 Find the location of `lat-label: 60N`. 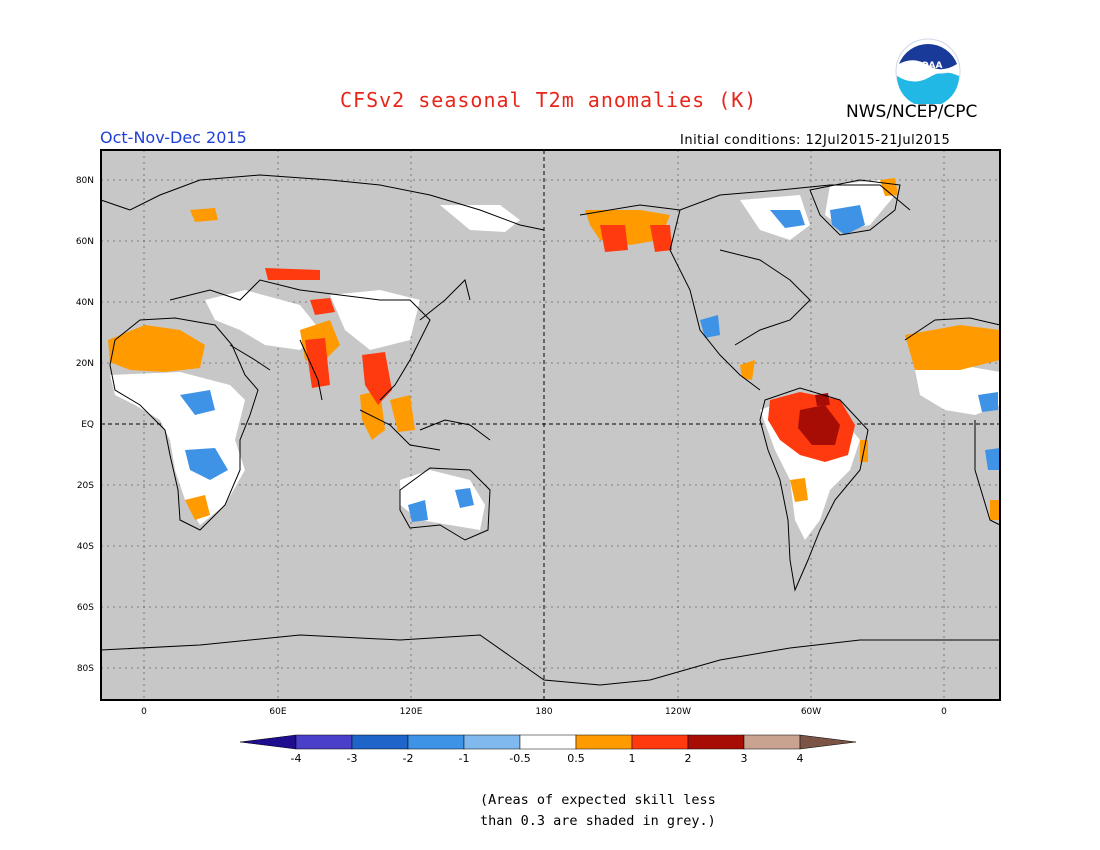

lat-label: 60N is located at coordinates (85, 242).